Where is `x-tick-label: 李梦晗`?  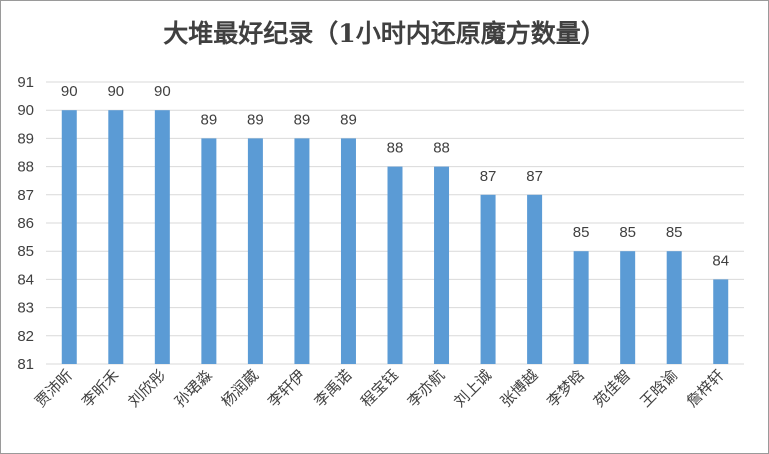
x-tick-label: 李梦晗 is located at coordinates (565, 388).